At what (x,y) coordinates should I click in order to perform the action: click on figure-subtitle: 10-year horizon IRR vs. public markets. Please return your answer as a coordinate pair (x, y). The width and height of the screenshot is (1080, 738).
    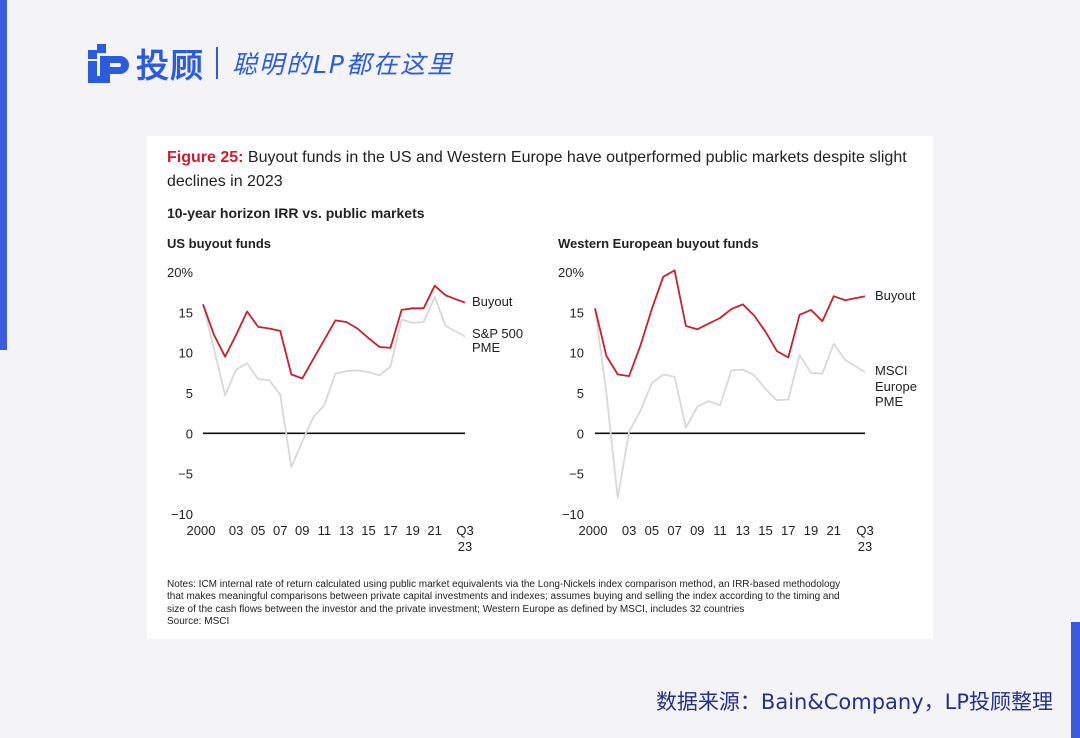
    Looking at the image, I should click on (296, 213).